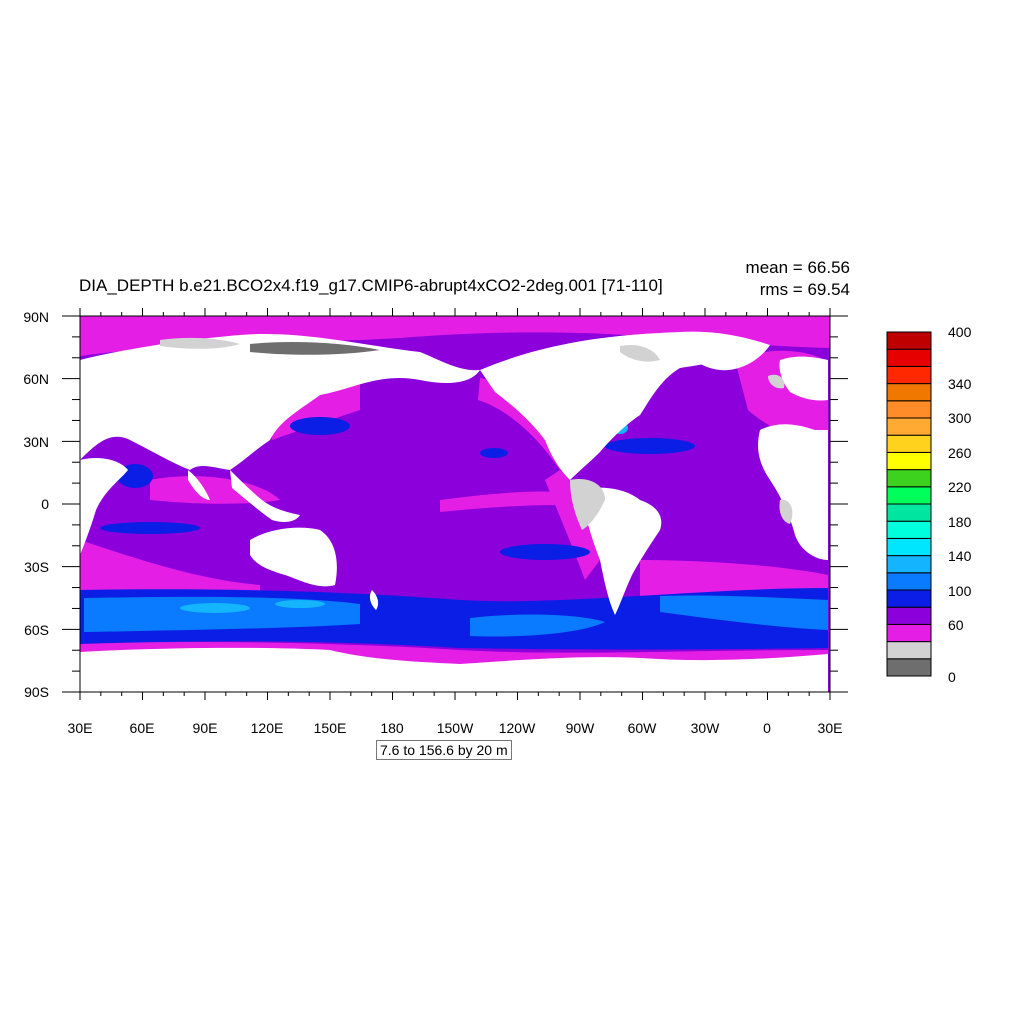 This screenshot has height=1024, width=1024. I want to click on africa-land, so click(104, 506).